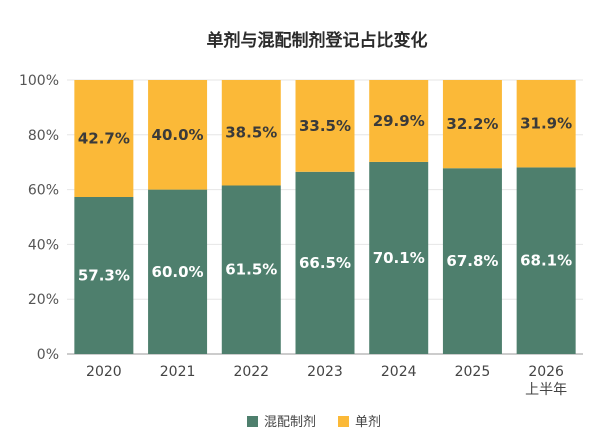 The height and width of the screenshot is (443, 614). Describe the element at coordinates (48, 355) in the screenshot. I see `y-tick-label: 0%` at that location.